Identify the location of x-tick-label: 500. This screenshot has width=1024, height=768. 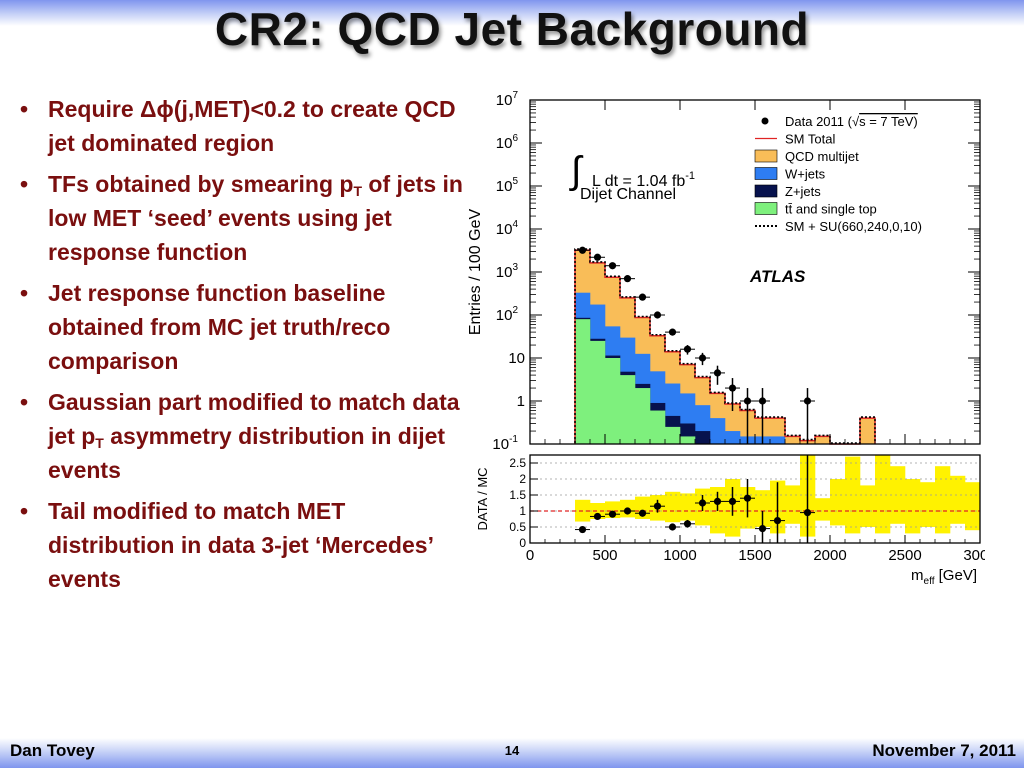
(604, 555).